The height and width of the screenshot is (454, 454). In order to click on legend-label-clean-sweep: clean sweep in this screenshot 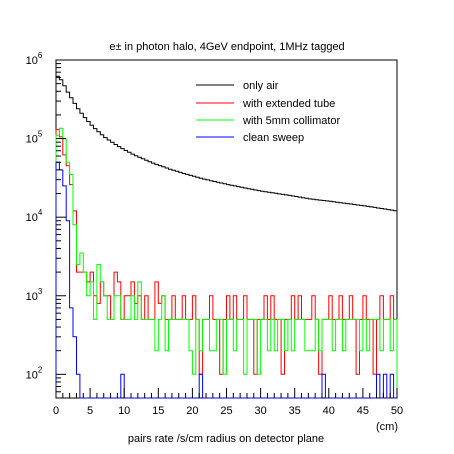, I will do `click(273, 138)`.